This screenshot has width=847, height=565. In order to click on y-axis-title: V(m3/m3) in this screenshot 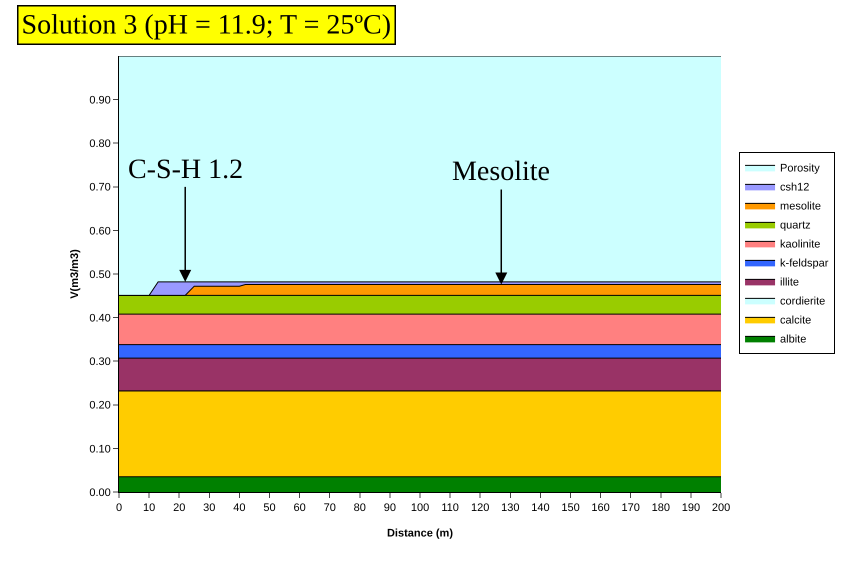, I will do `click(75, 273)`.